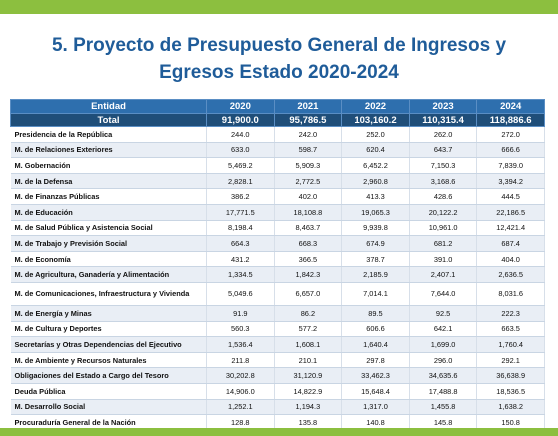 This screenshot has height=436, width=558. I want to click on entity-name: M. de Trabajo y Previsión Social, so click(108, 243).